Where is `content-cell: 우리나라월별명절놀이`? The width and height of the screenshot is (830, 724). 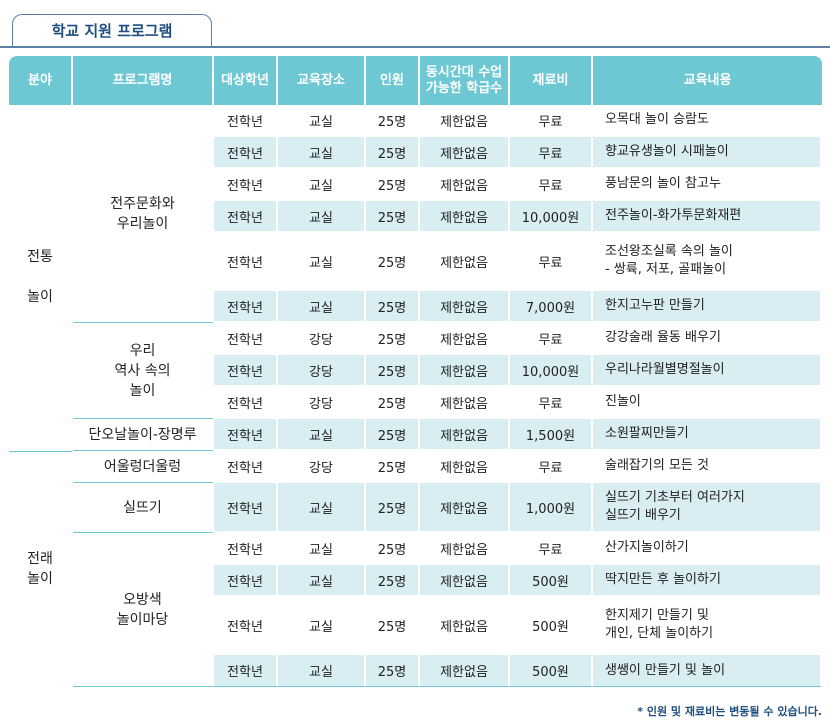 content-cell: 우리나라월별명절놀이 is located at coordinates (707, 371).